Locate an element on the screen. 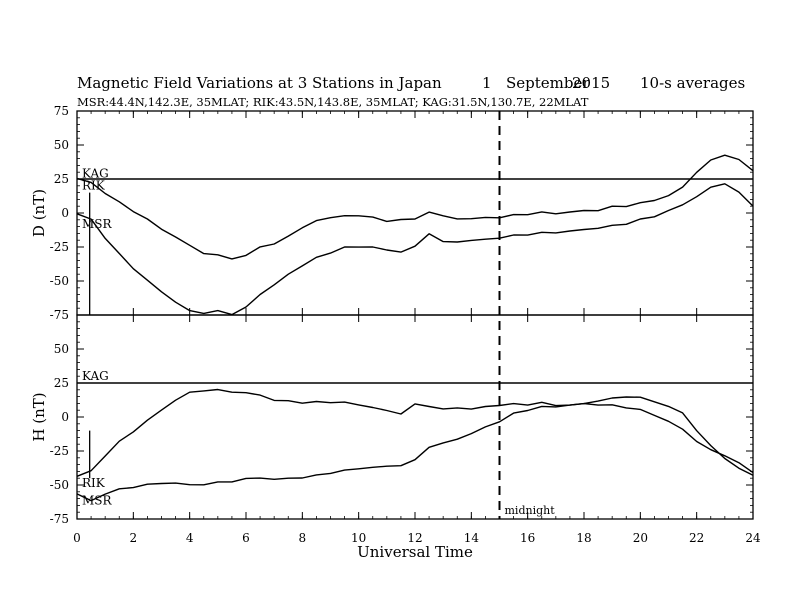 This screenshot has width=792, height=612. y-axis-label: H (nT) is located at coordinates (39, 416).